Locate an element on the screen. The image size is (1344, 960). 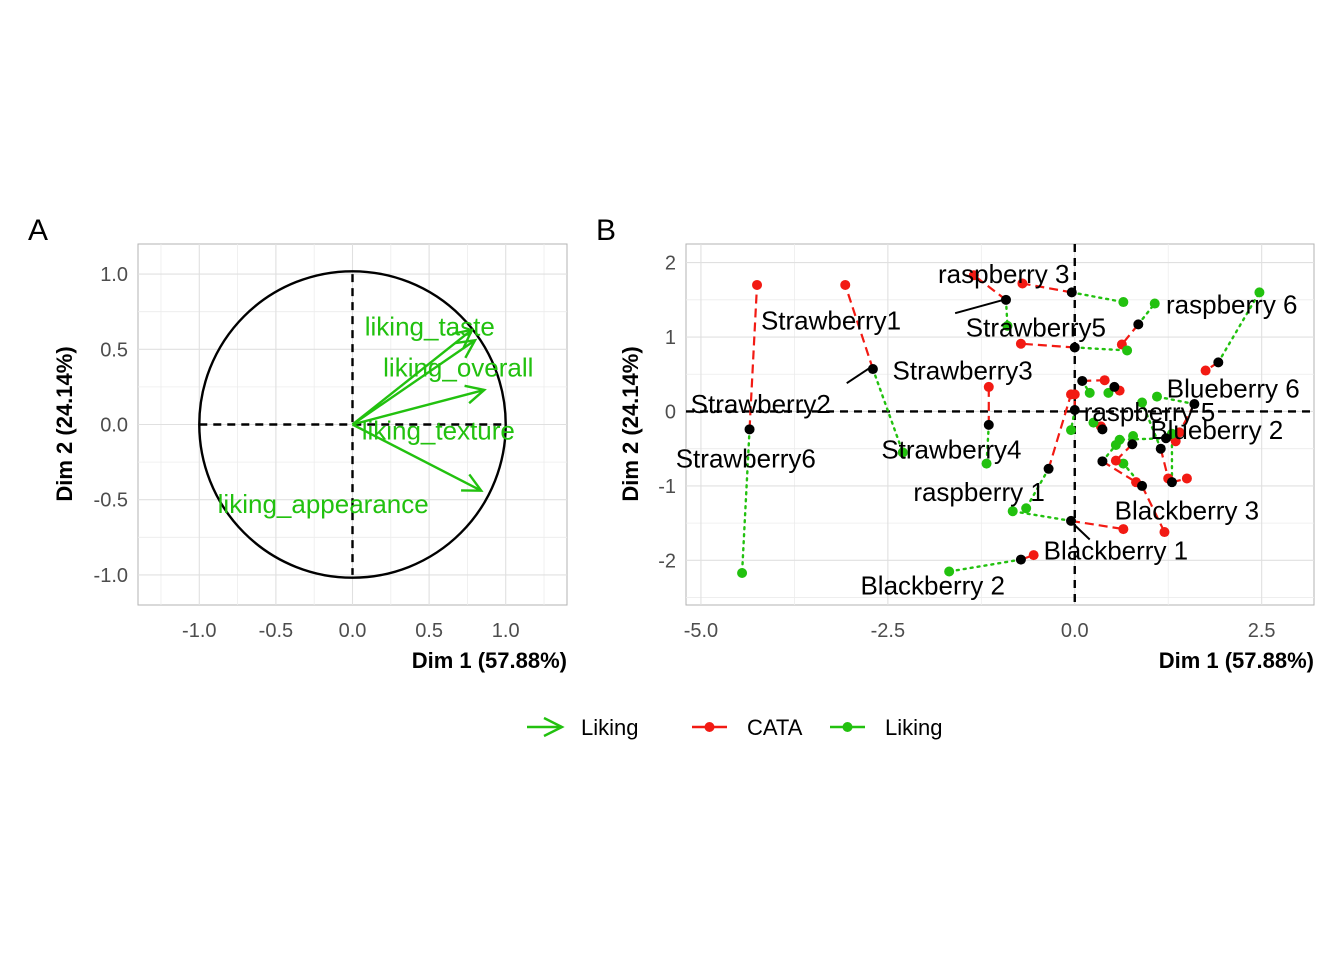
product-label: raspberry 6 is located at coordinates (1232, 304).